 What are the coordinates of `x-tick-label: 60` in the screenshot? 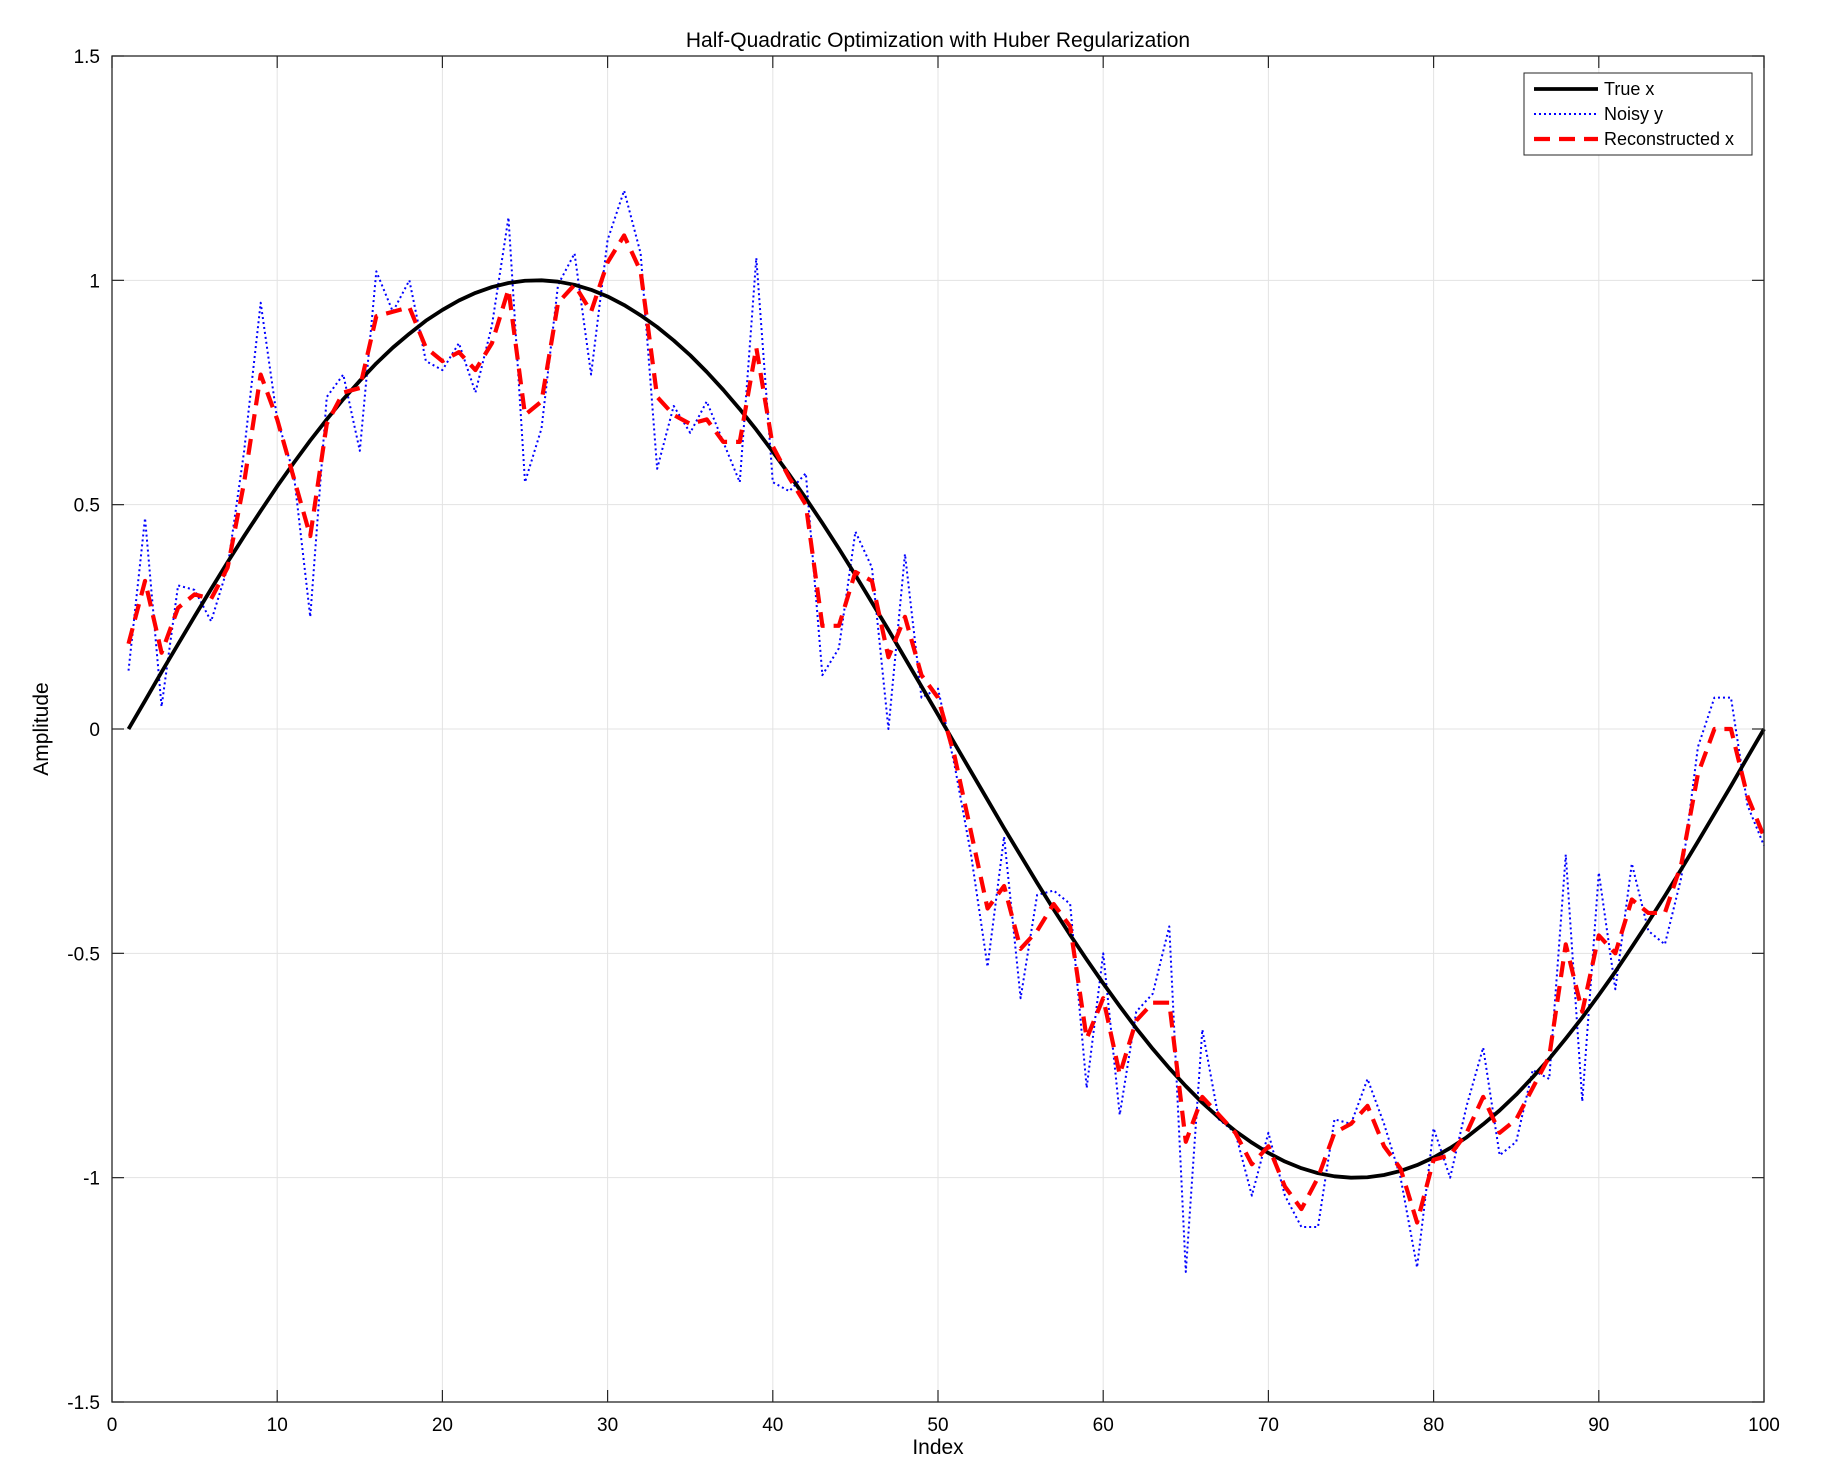 It's located at (1103, 1425).